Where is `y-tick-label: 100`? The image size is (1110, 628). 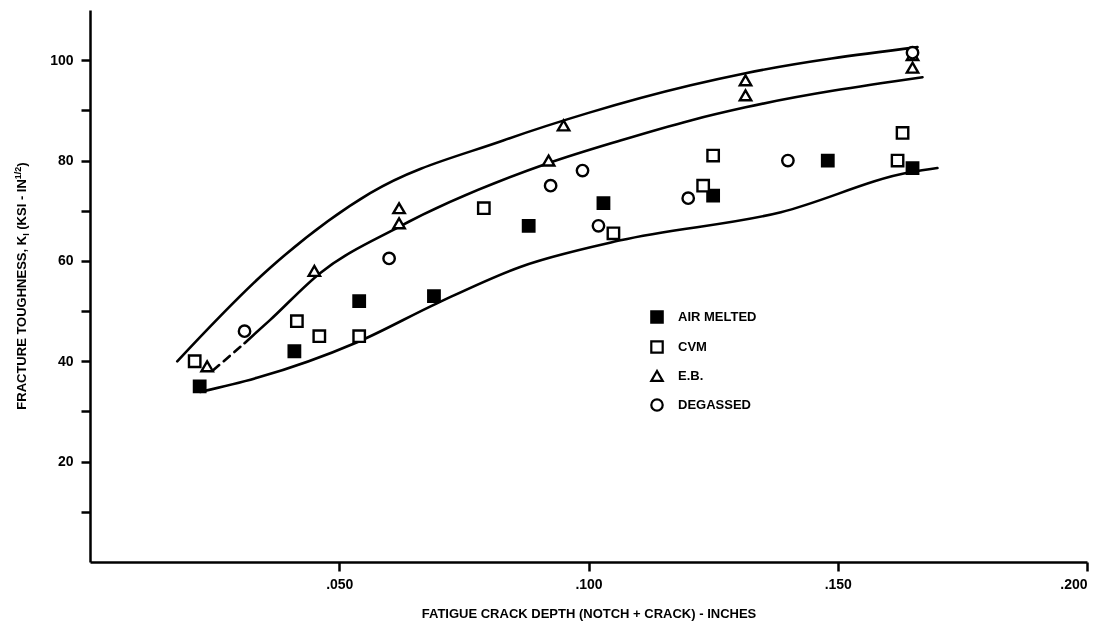
y-tick-label: 100 is located at coordinates (62, 59).